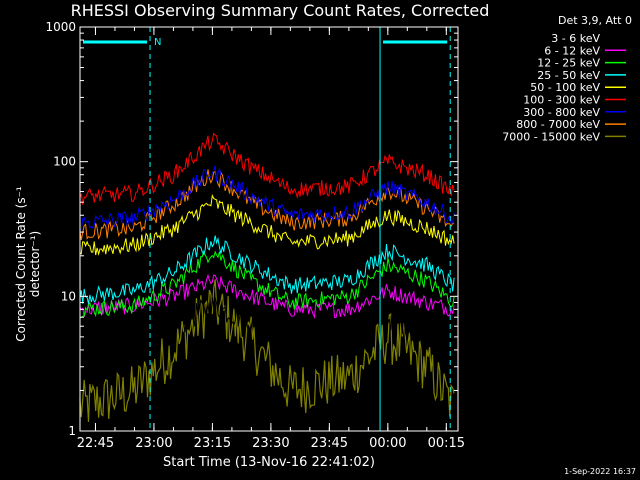 Image resolution: width=640 pixels, height=480 pixels. Describe the element at coordinates (561, 100) in the screenshot. I see `legend-label: 100 - 300 keV` at that location.